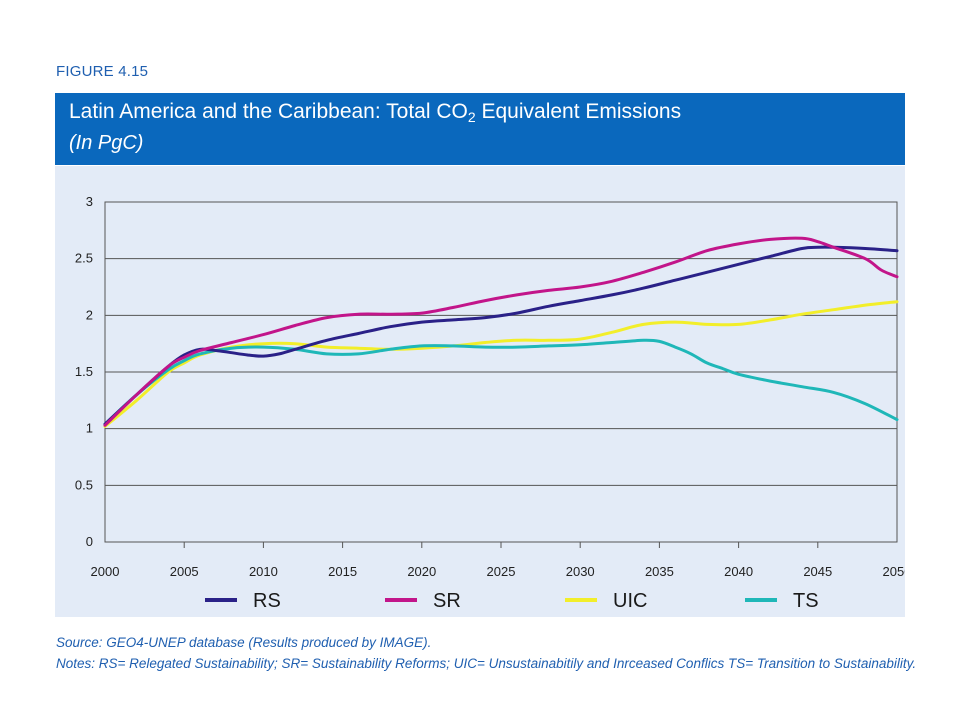 The width and height of the screenshot is (960, 720). What do you see at coordinates (659, 571) in the screenshot?
I see `x-tick-label: 2035` at bounding box center [659, 571].